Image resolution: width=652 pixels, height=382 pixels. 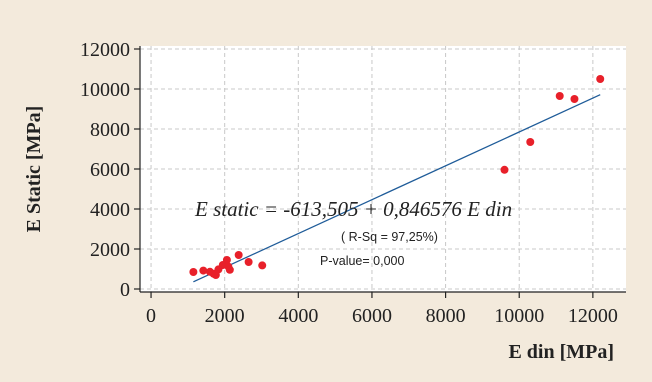 What do you see at coordinates (372, 316) in the screenshot?
I see `x-tick-label: 6000` at bounding box center [372, 316].